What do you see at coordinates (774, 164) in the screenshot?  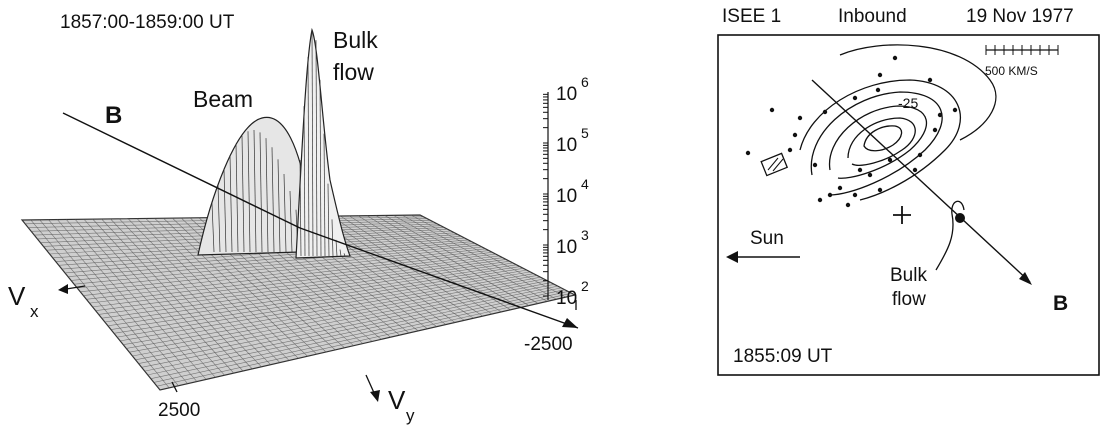 I see `hatched-marker` at bounding box center [774, 164].